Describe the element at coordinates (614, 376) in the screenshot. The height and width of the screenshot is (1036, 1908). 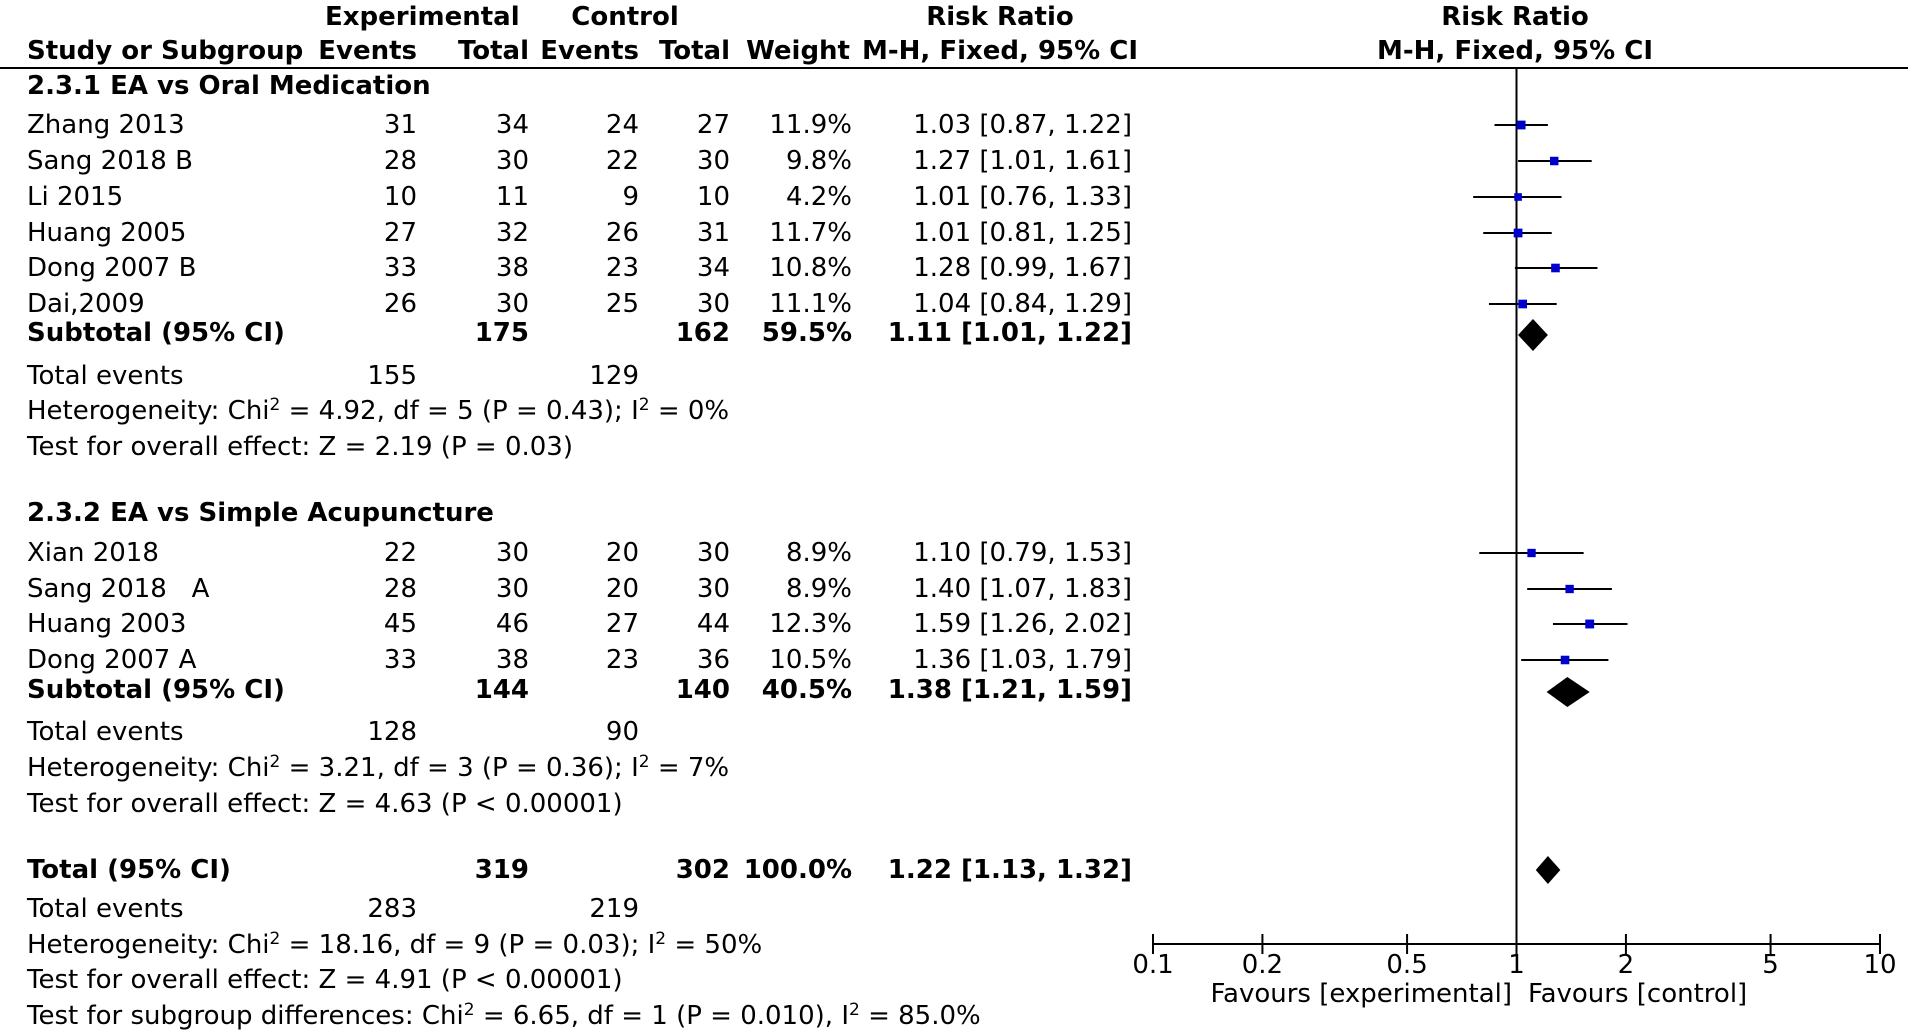
I see `total-events-ctl: 129` at that location.